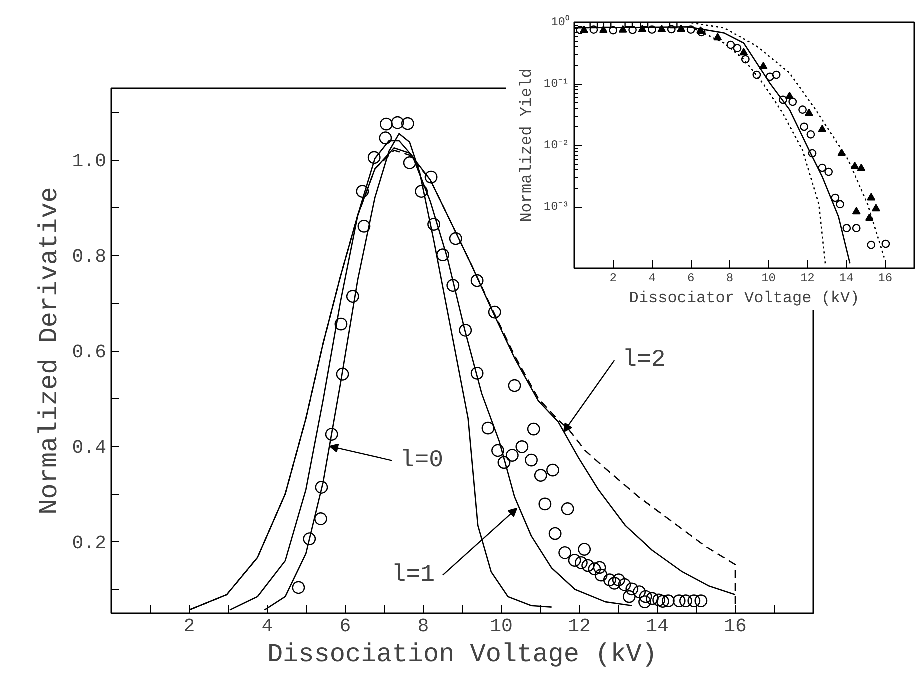 The height and width of the screenshot is (698, 922). Describe the element at coordinates (89, 353) in the screenshot. I see `y-tick-label: 0.6` at that location.